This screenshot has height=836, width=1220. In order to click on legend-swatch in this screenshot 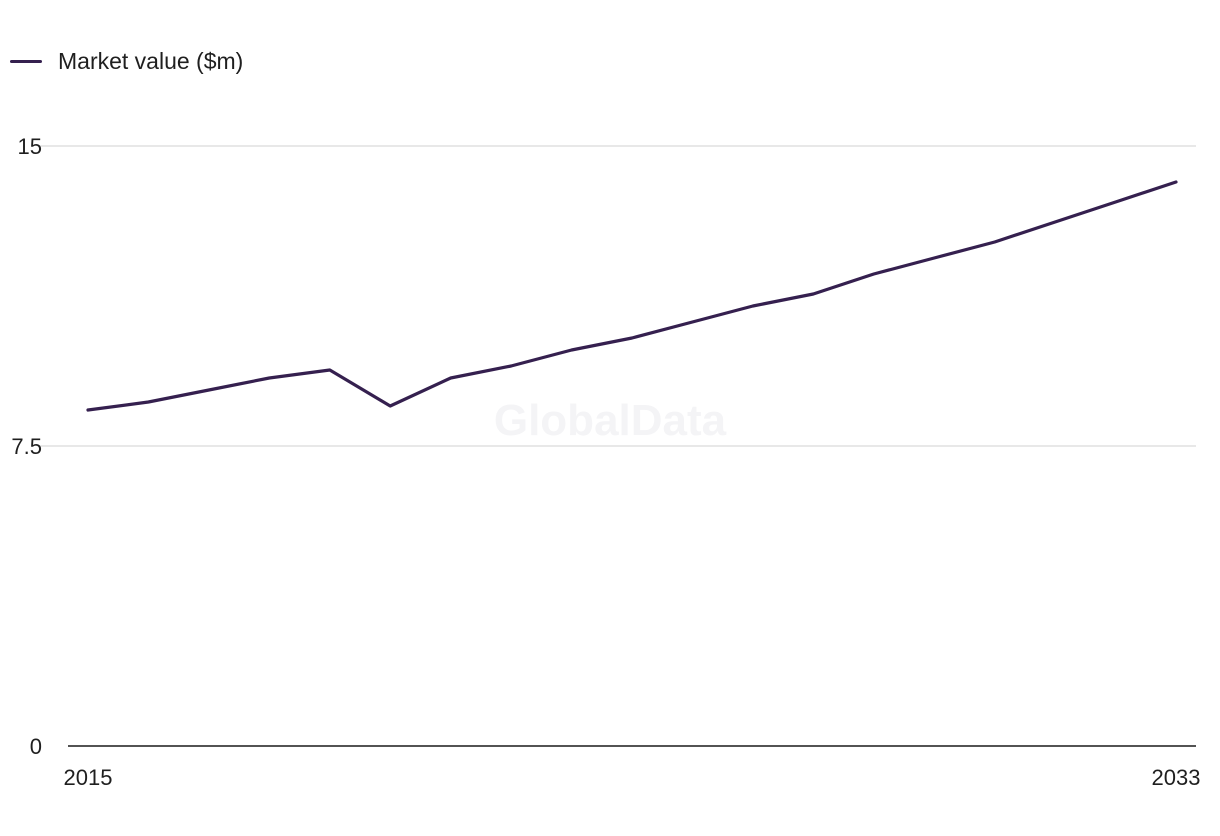, I will do `click(26, 61)`.